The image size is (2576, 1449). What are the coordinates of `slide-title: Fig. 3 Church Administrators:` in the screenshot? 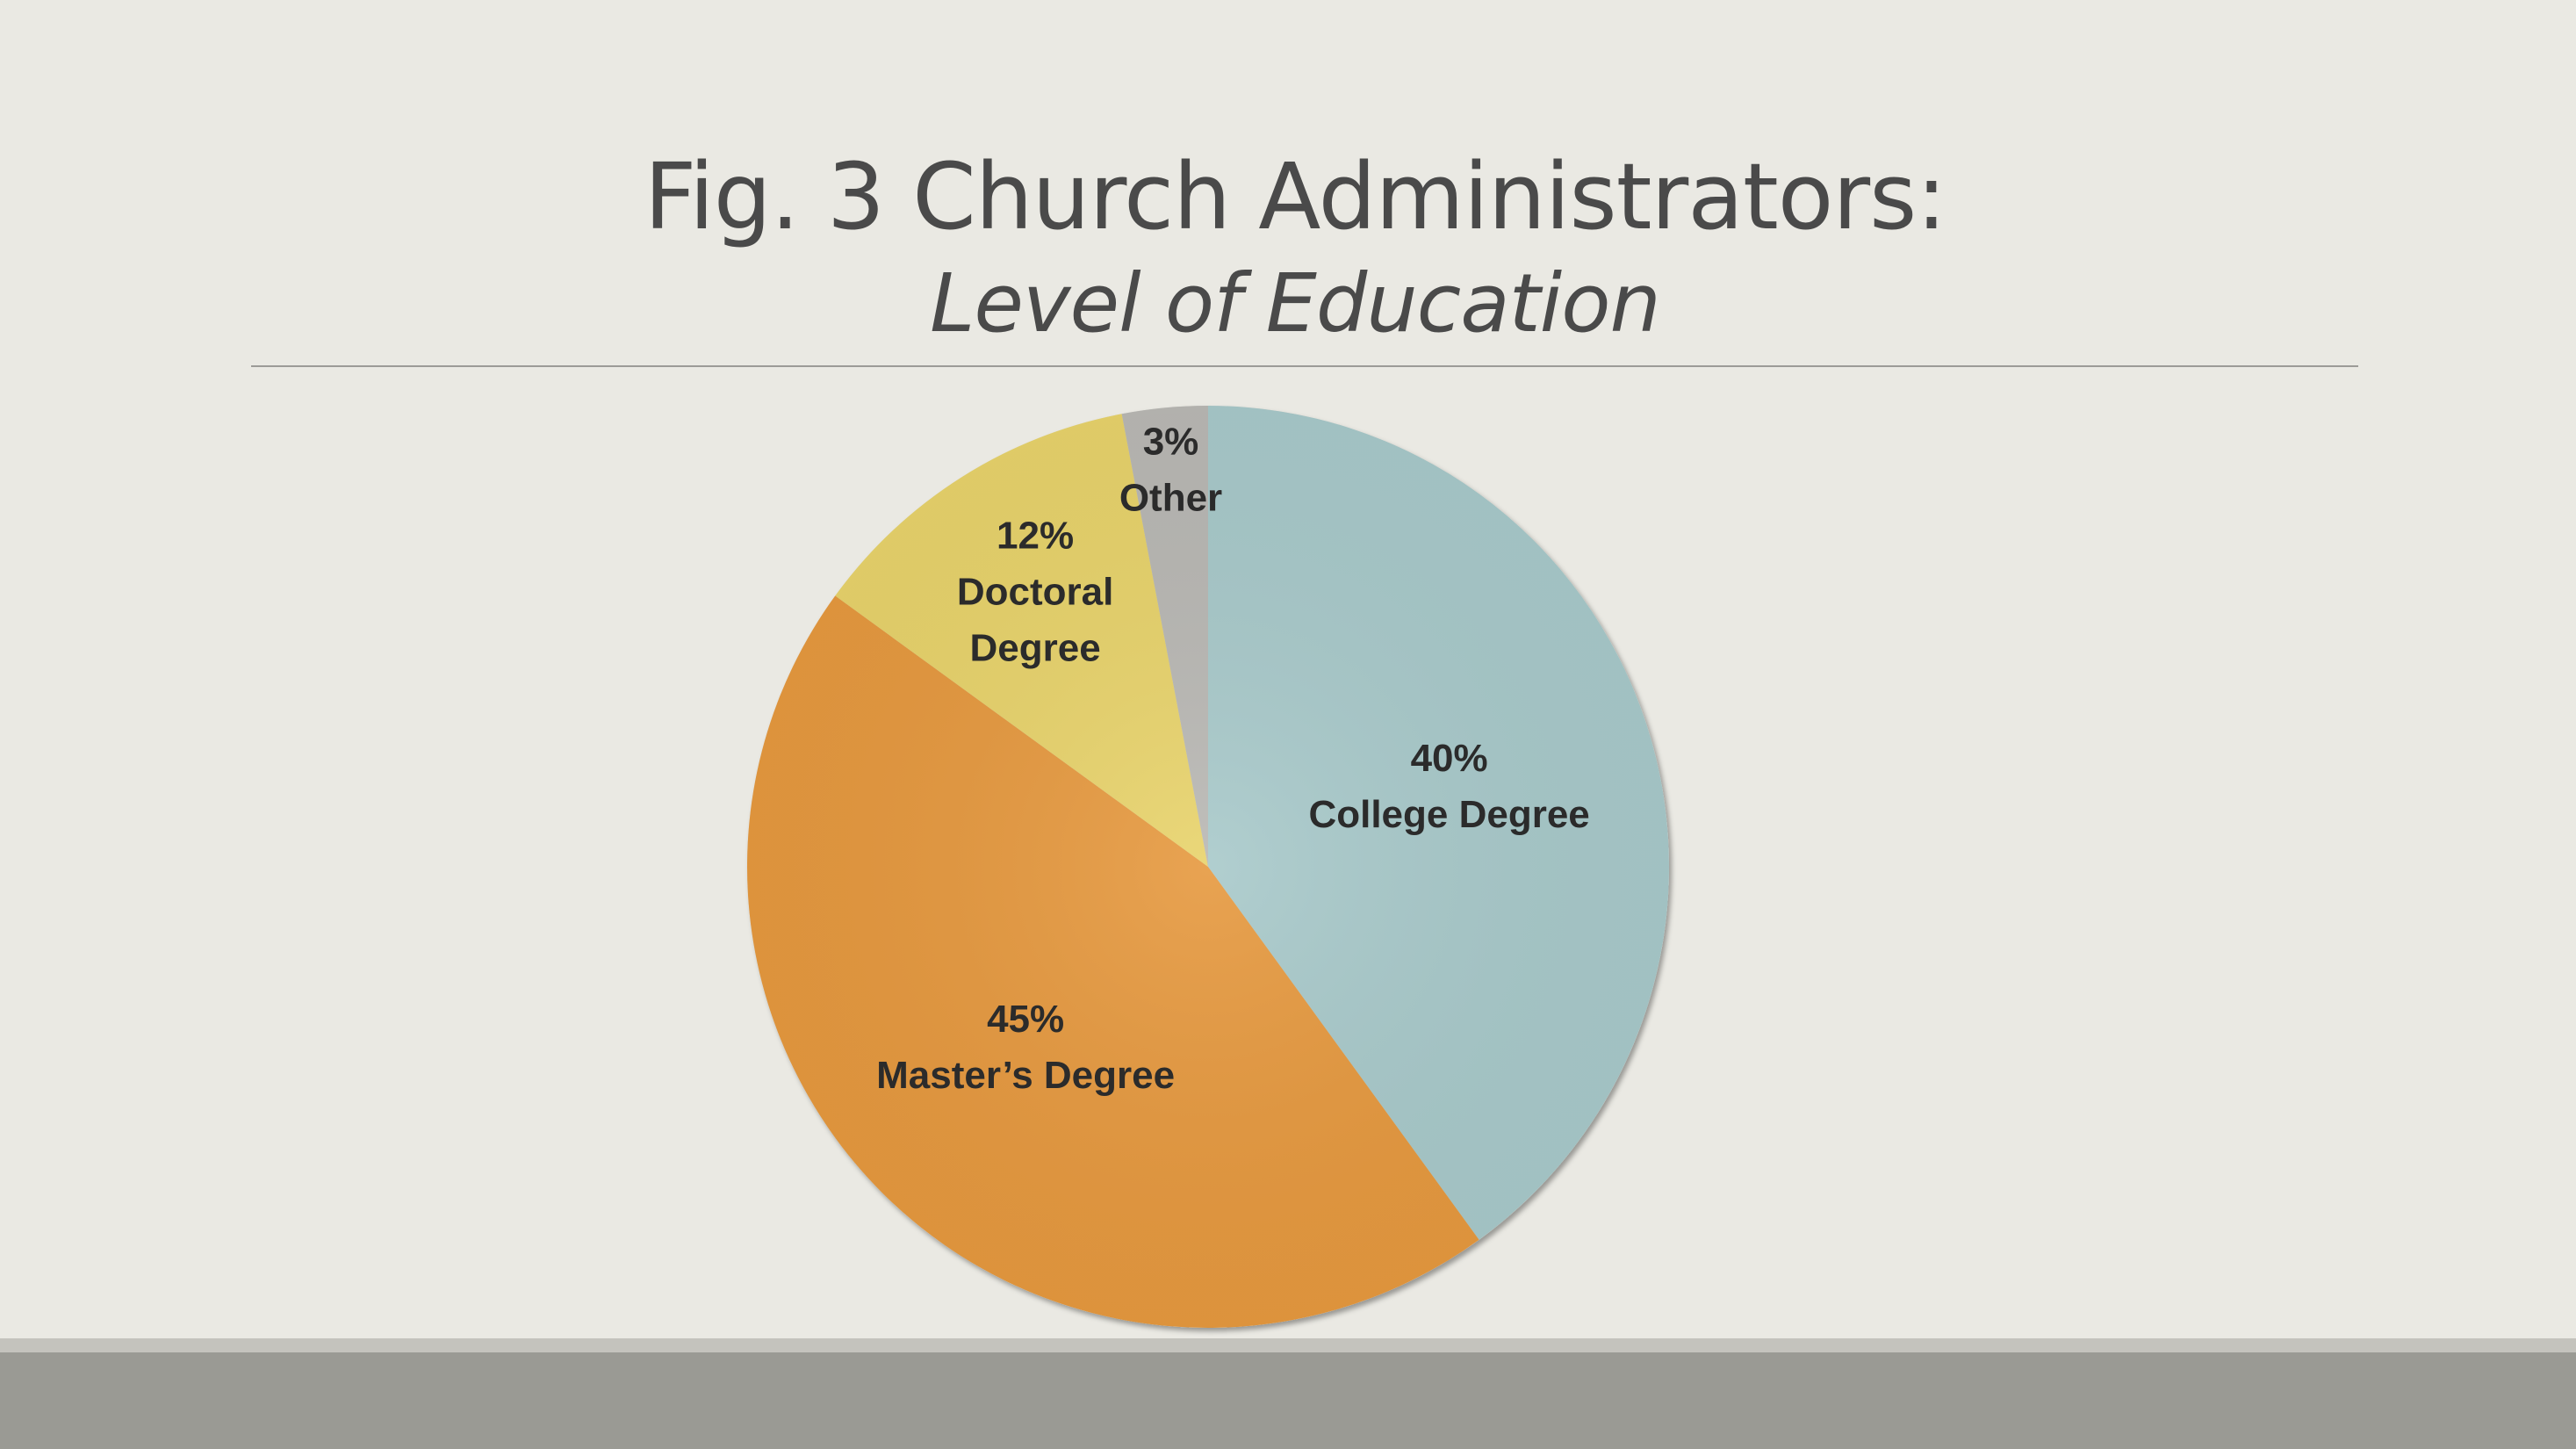 It's located at (1295, 196).